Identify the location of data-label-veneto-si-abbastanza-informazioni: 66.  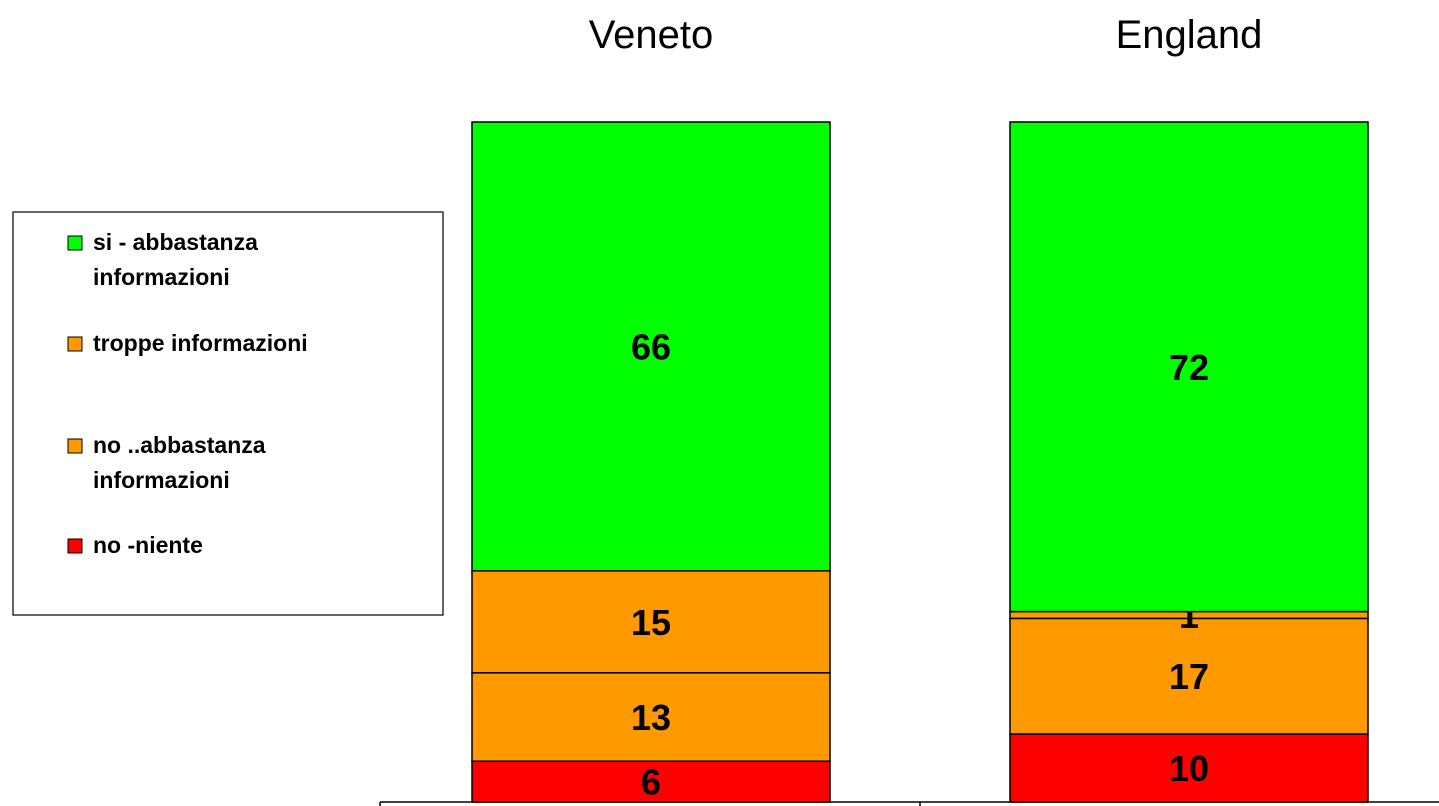
(651, 346).